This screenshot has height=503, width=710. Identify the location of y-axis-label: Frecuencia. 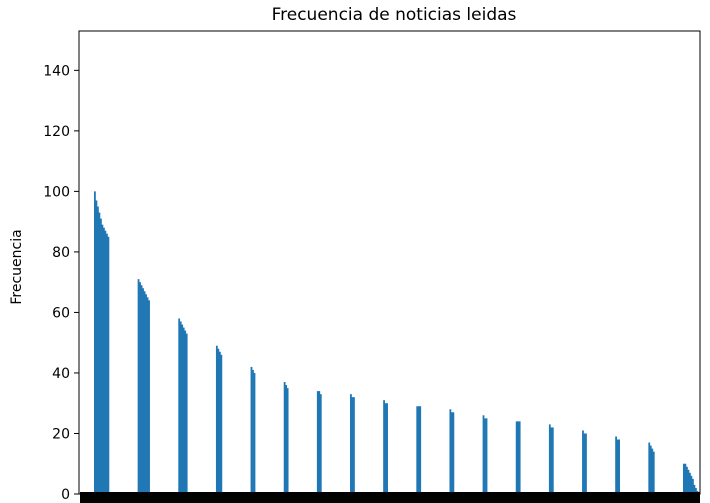
(17, 266).